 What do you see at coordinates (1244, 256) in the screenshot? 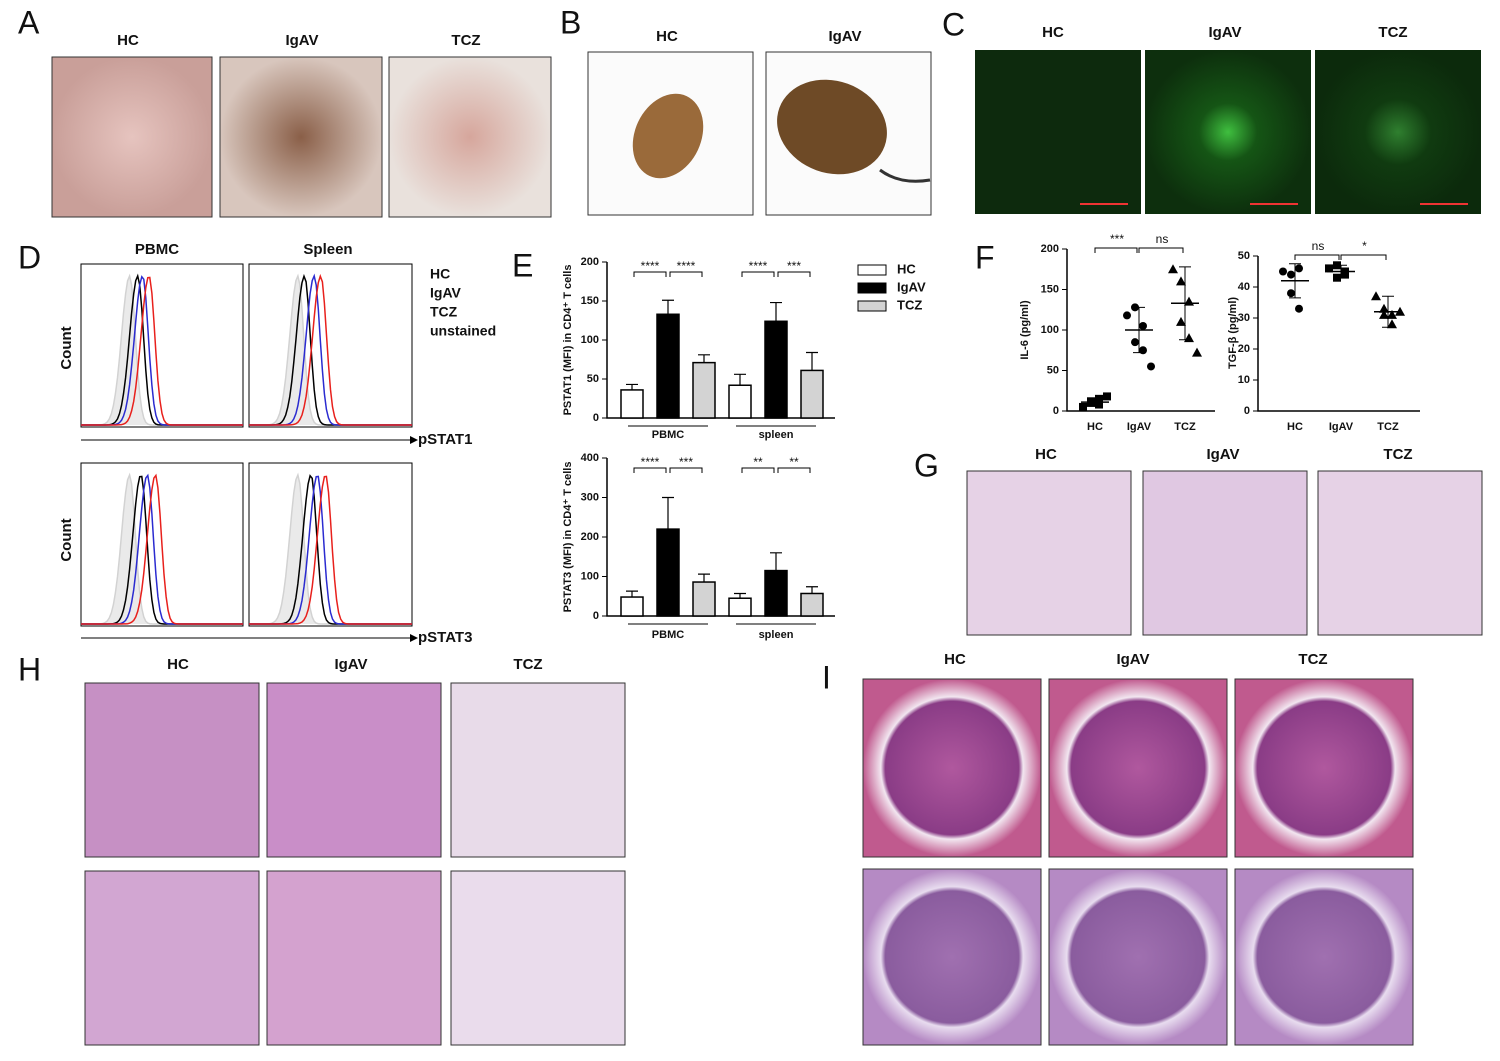
I see `y-tick-label: 50` at bounding box center [1244, 256].